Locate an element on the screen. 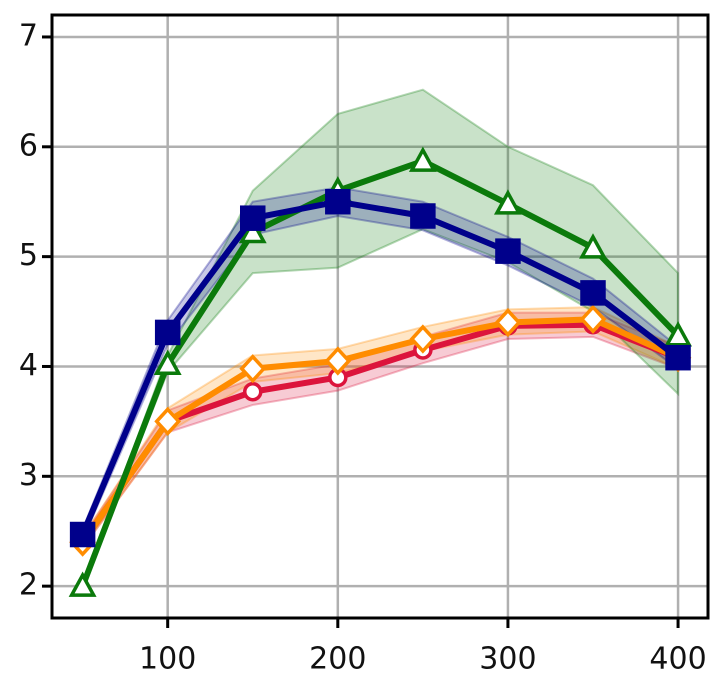 This screenshot has height=697, width=718. y-tick-label: 6 is located at coordinates (28, 145).